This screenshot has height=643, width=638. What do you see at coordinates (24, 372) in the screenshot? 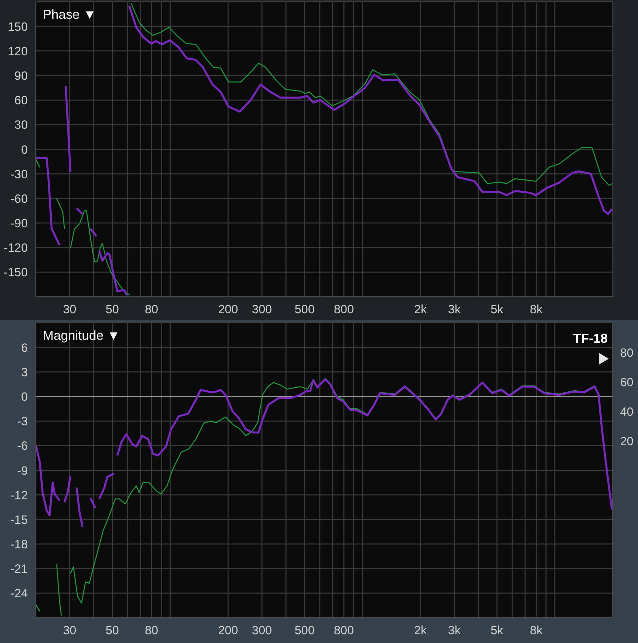
I see `y-tick-label: 3` at bounding box center [24, 372].